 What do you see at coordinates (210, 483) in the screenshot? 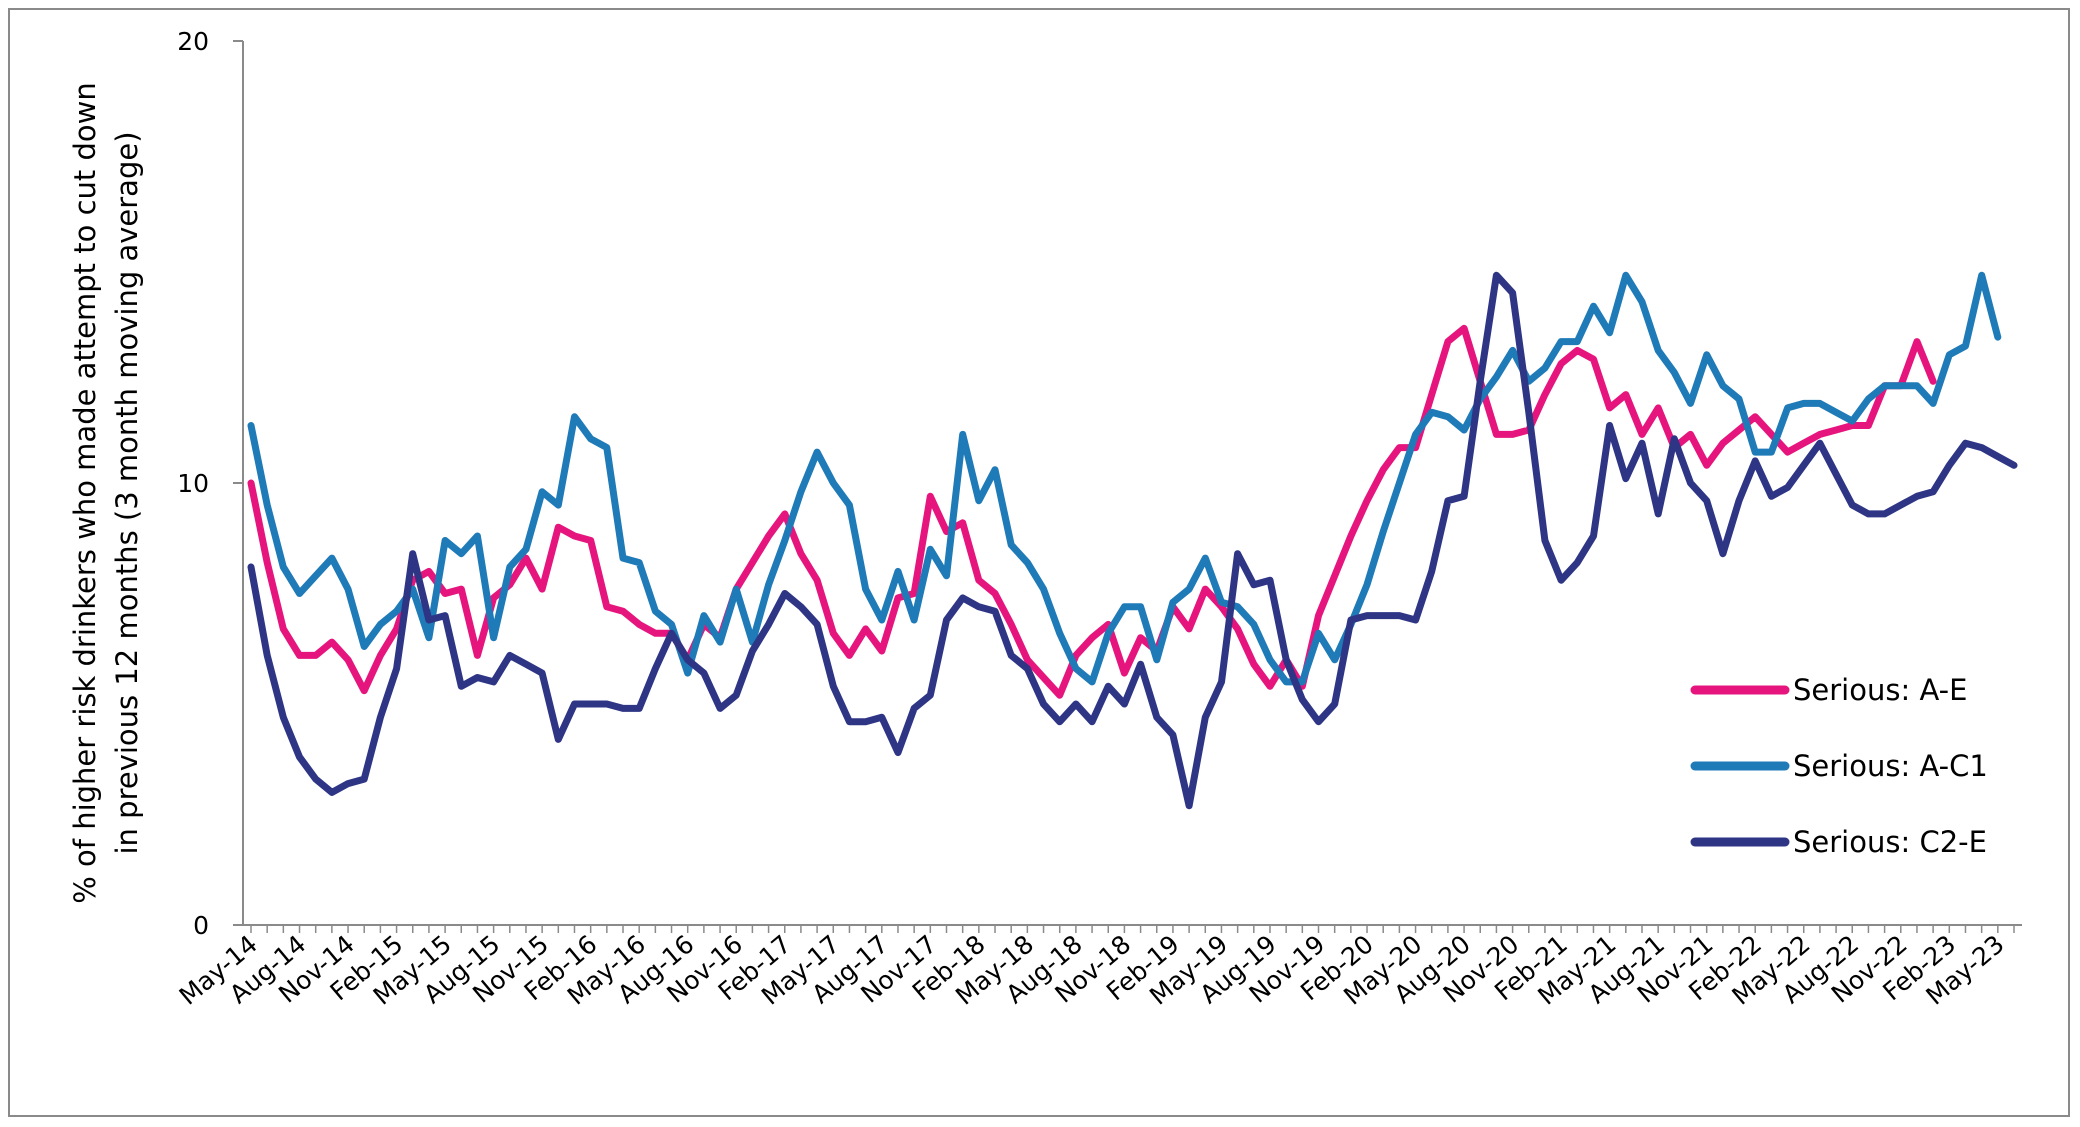
I see `y-axis-ticks: 0 10 20` at bounding box center [210, 483].